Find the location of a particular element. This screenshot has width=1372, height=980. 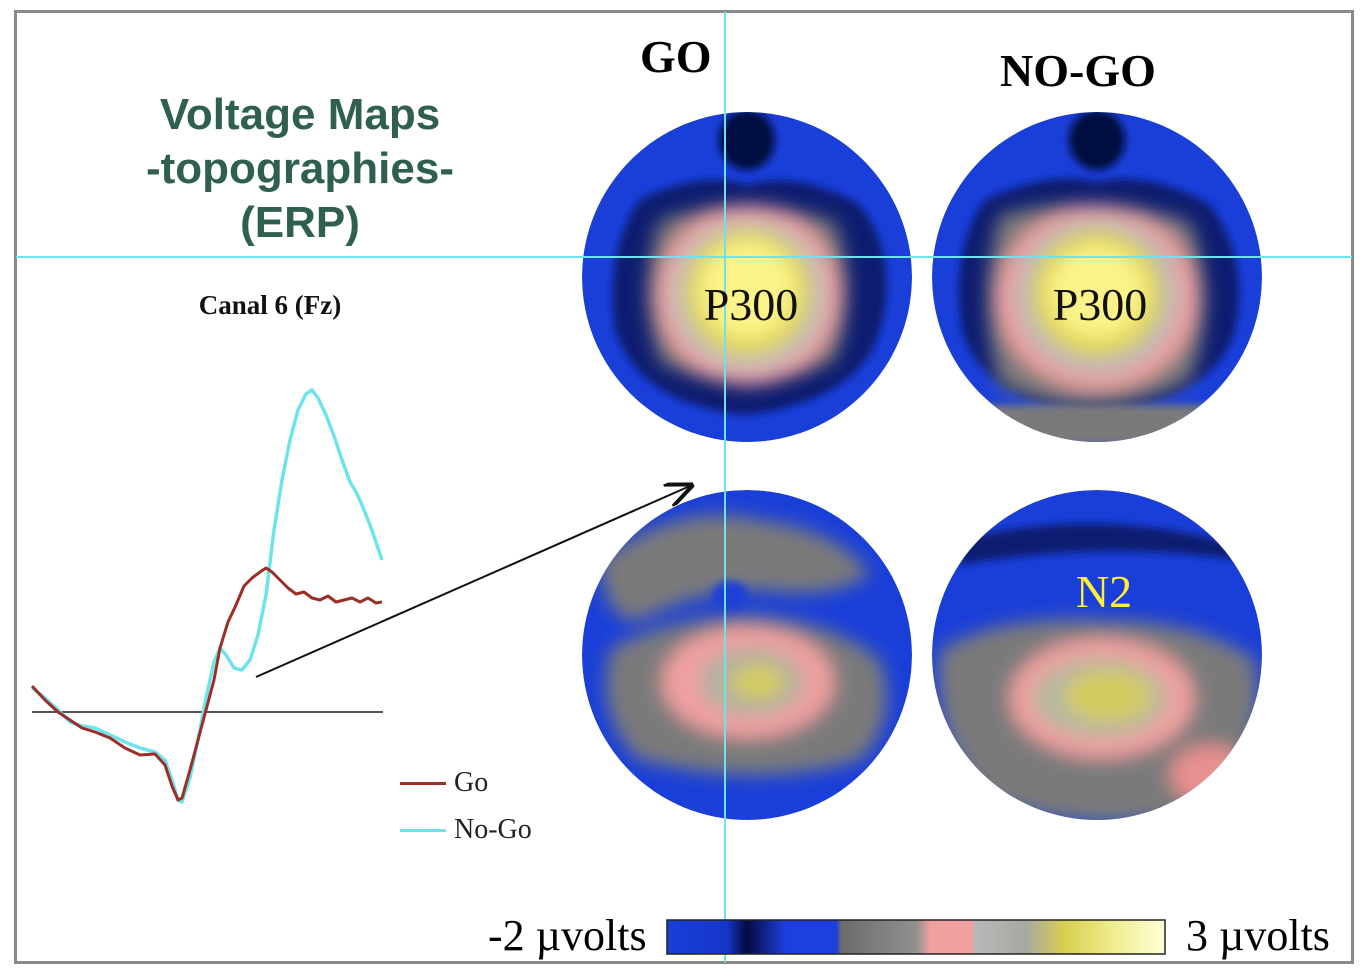

title-line-1: Voltage Maps is located at coordinates (300, 114).